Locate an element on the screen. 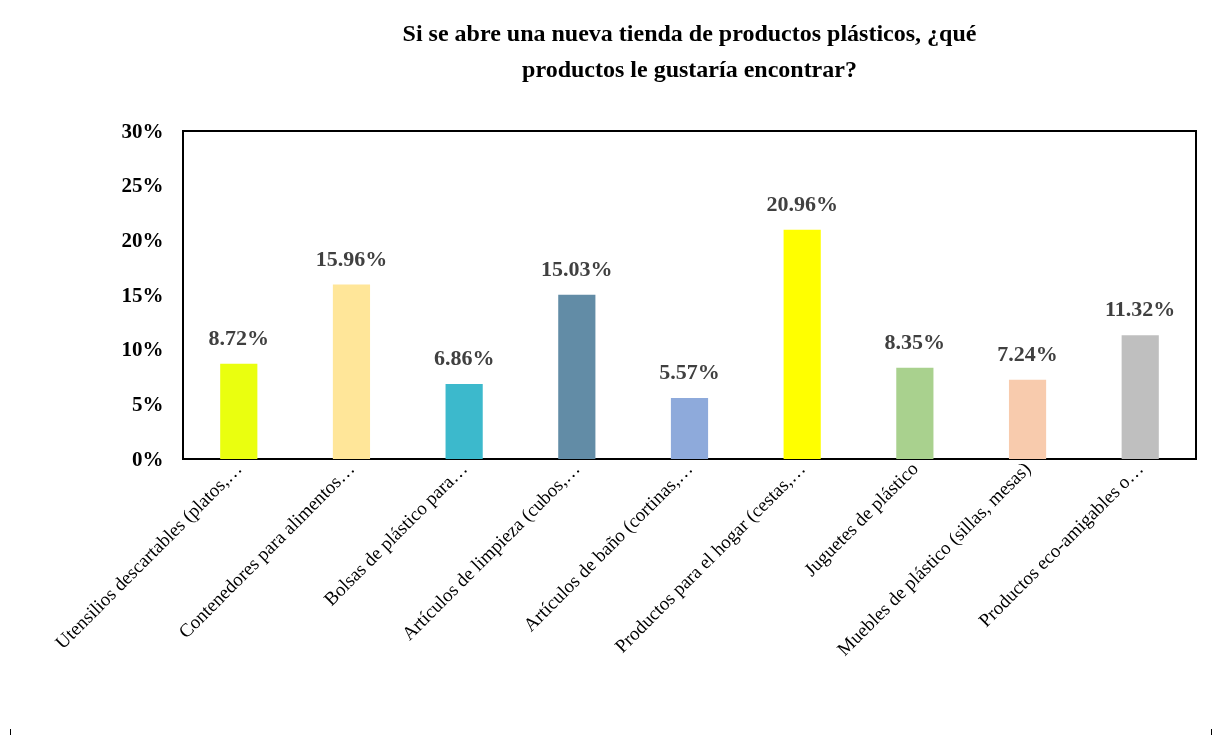 This screenshot has height=735, width=1214. data-label: 11.32% is located at coordinates (1140, 309).